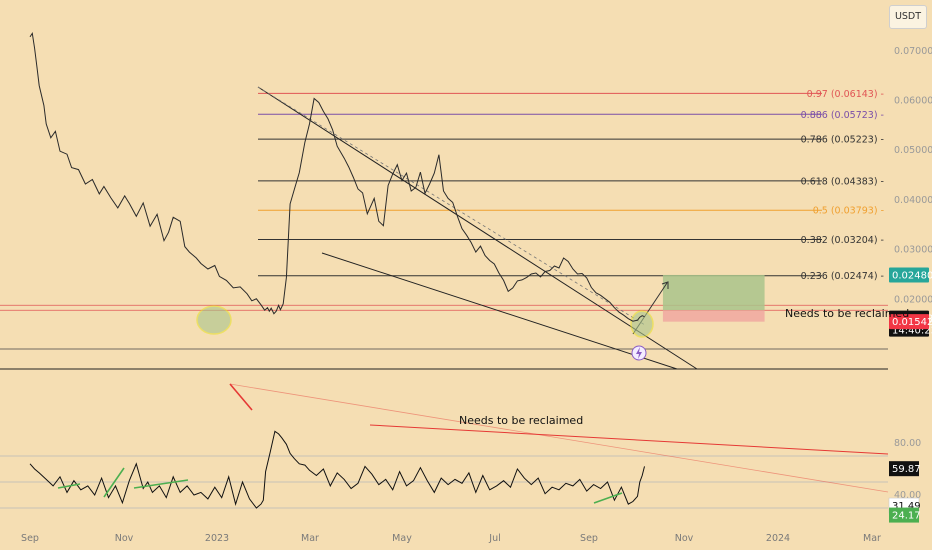  What do you see at coordinates (842, 115) in the screenshot?
I see `fib-label-1: 0.886 (0.05723) -` at bounding box center [842, 115].